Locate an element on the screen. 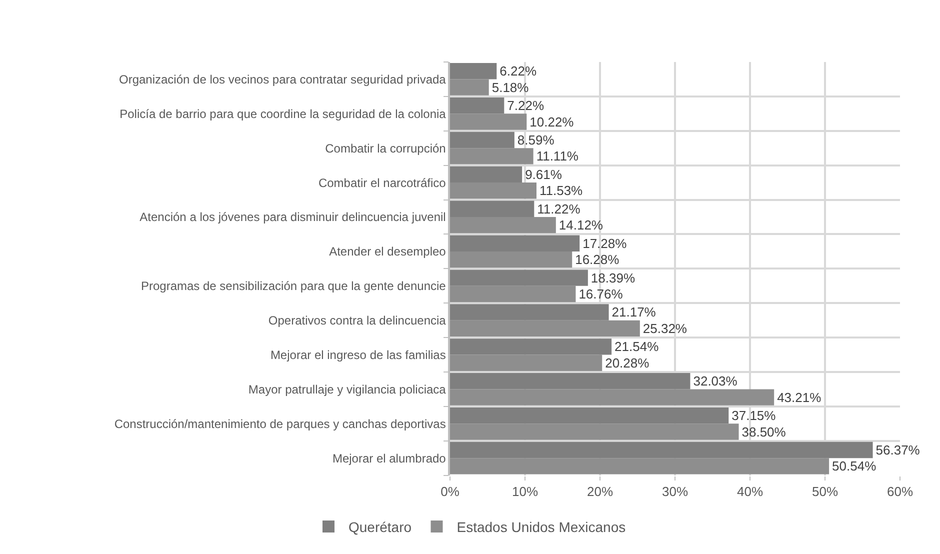 The height and width of the screenshot is (554, 940). data-label: 5.18% is located at coordinates (511, 87).